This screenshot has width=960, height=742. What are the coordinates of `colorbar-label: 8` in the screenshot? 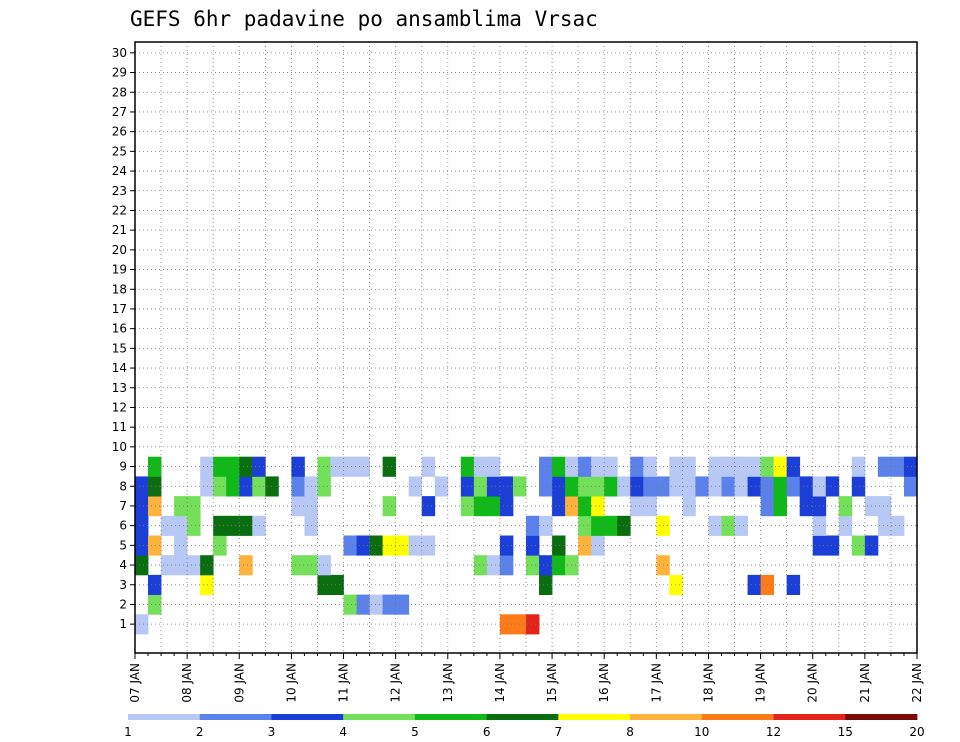 It's located at (630, 732).